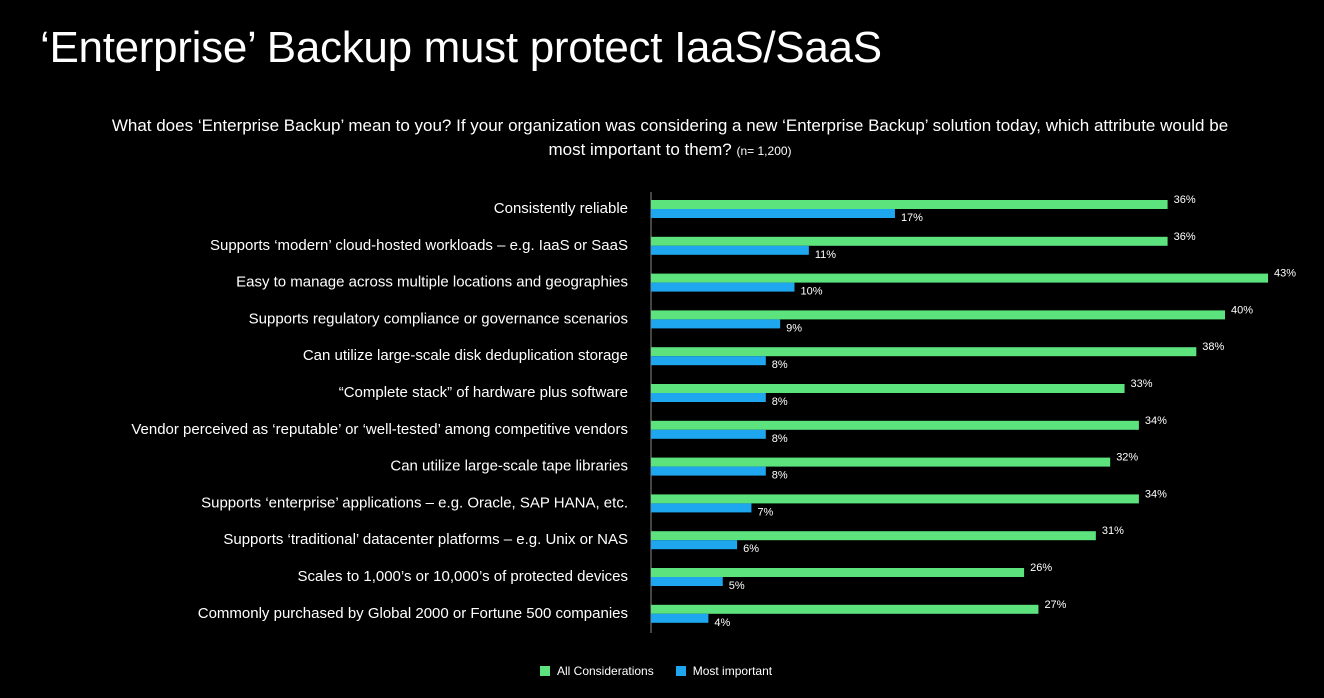 This screenshot has width=1324, height=698. What do you see at coordinates (1113, 531) in the screenshot?
I see `data-label-all-considerations: 31%` at bounding box center [1113, 531].